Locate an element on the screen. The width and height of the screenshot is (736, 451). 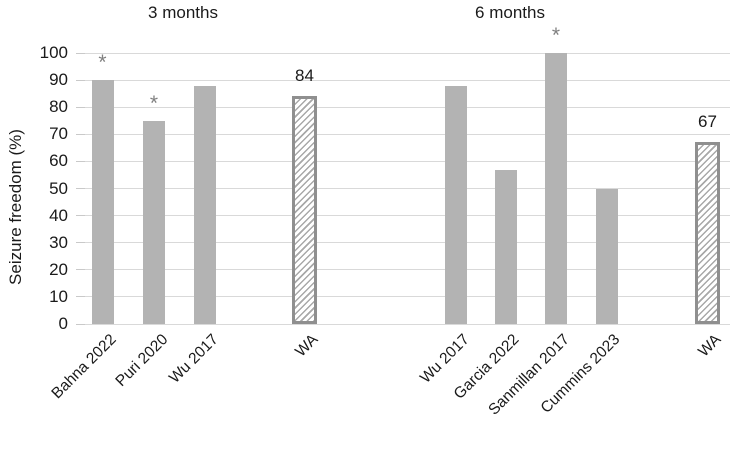
group-title-6-months: 6 months is located at coordinates (510, 12).